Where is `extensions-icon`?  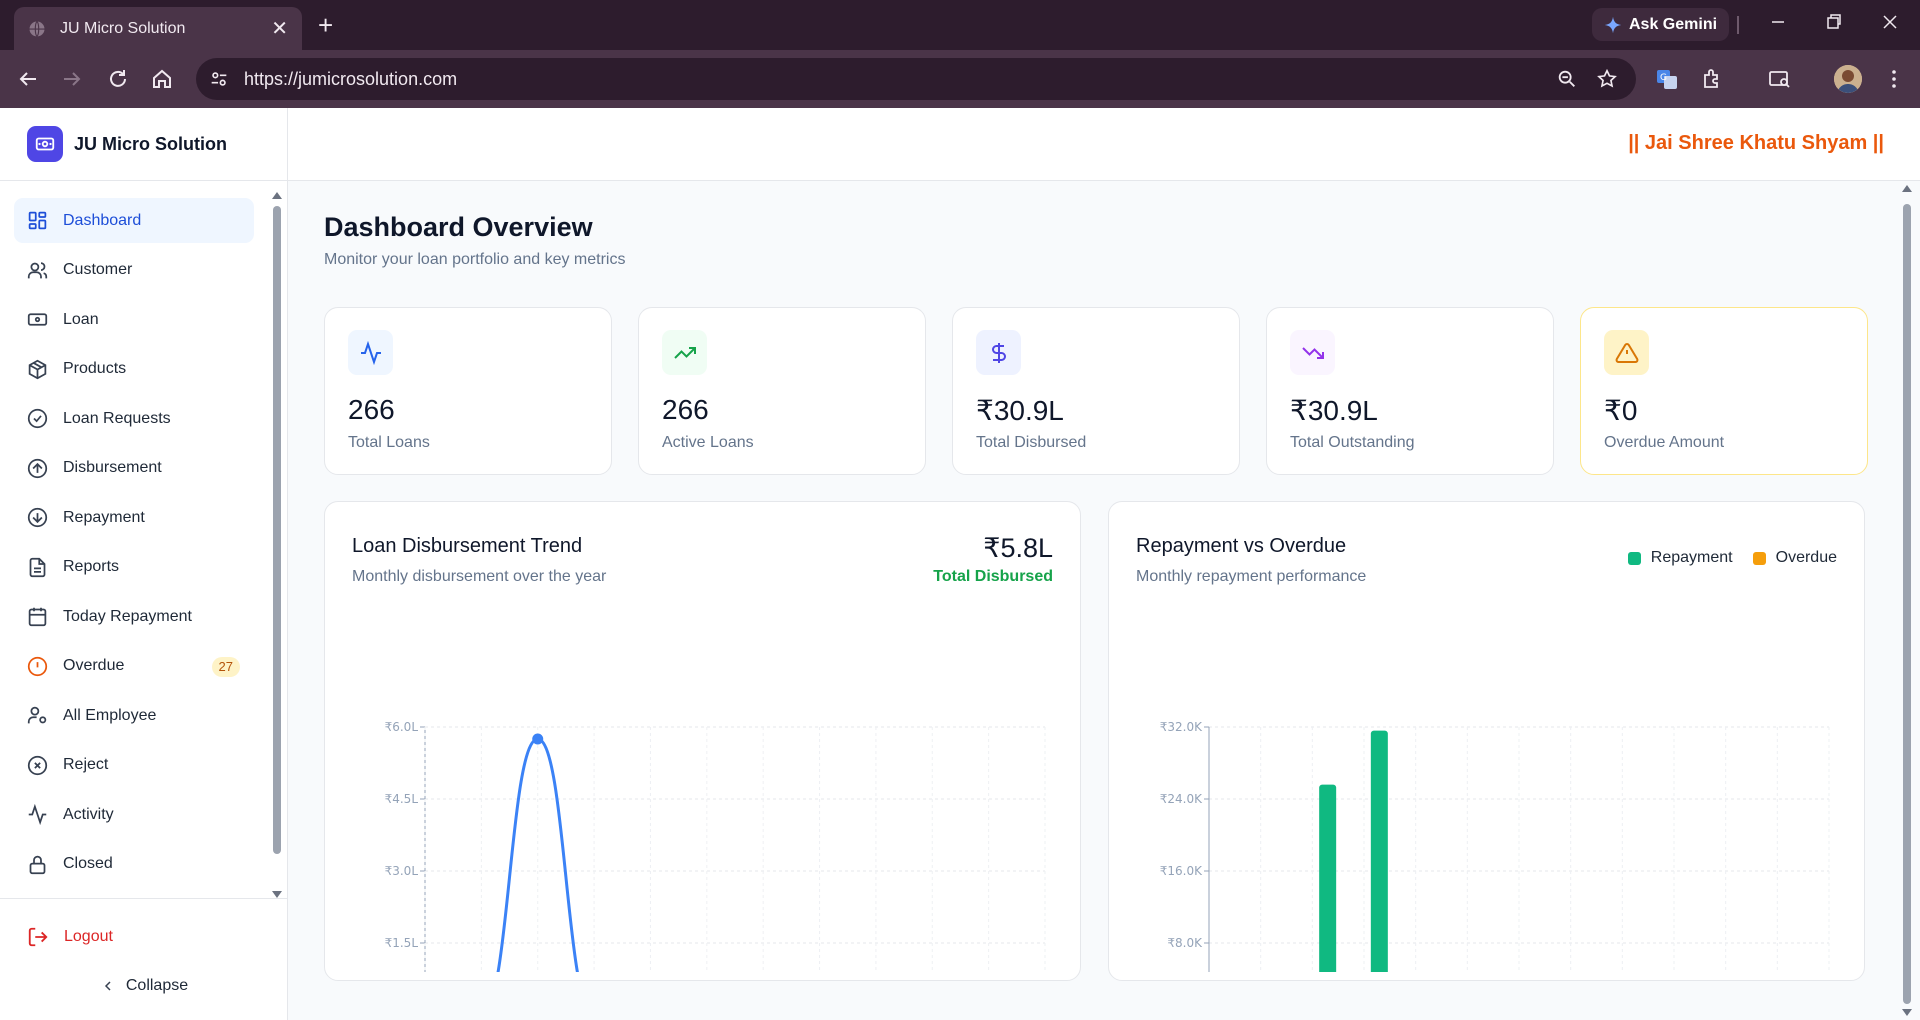
extensions-icon is located at coordinates (1712, 79).